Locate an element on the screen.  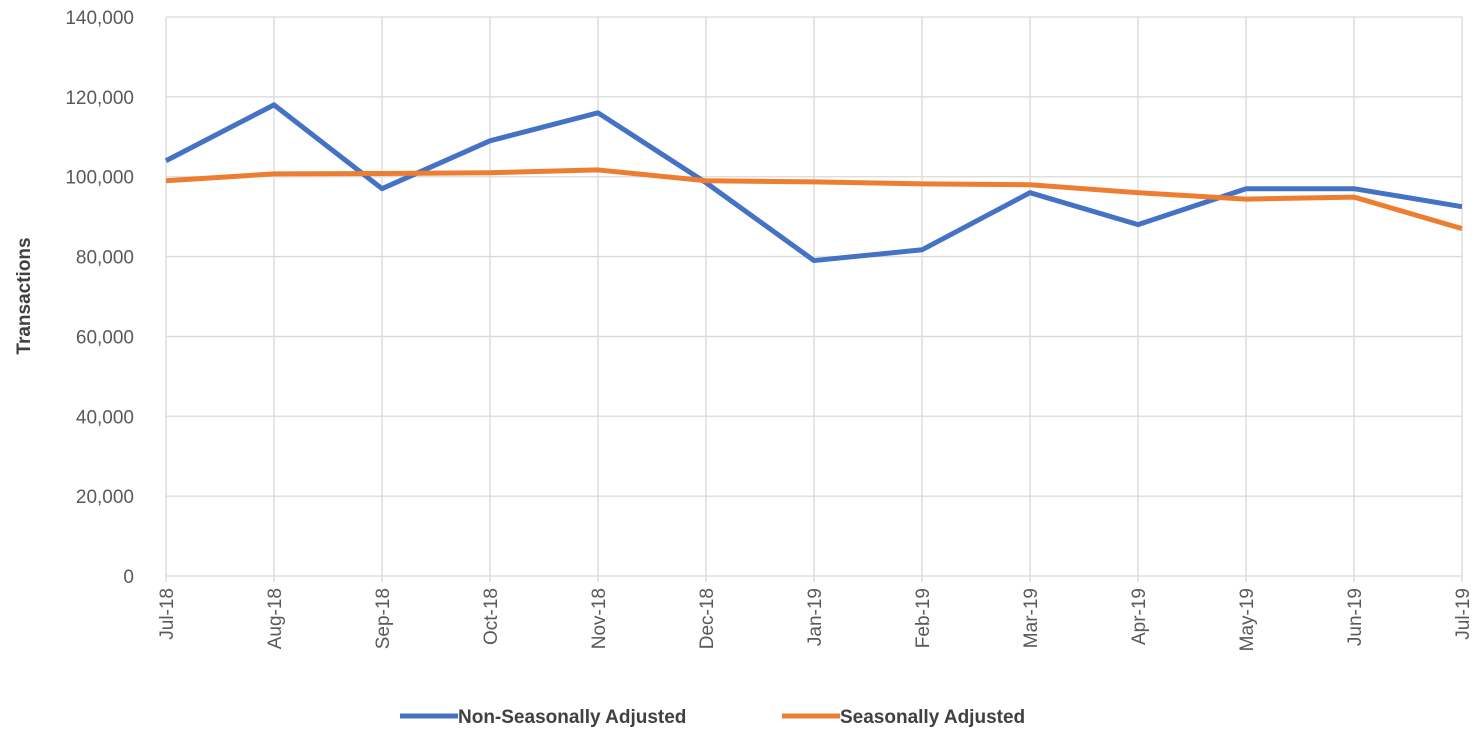
y-tick-label: 120,000 is located at coordinates (99, 98).